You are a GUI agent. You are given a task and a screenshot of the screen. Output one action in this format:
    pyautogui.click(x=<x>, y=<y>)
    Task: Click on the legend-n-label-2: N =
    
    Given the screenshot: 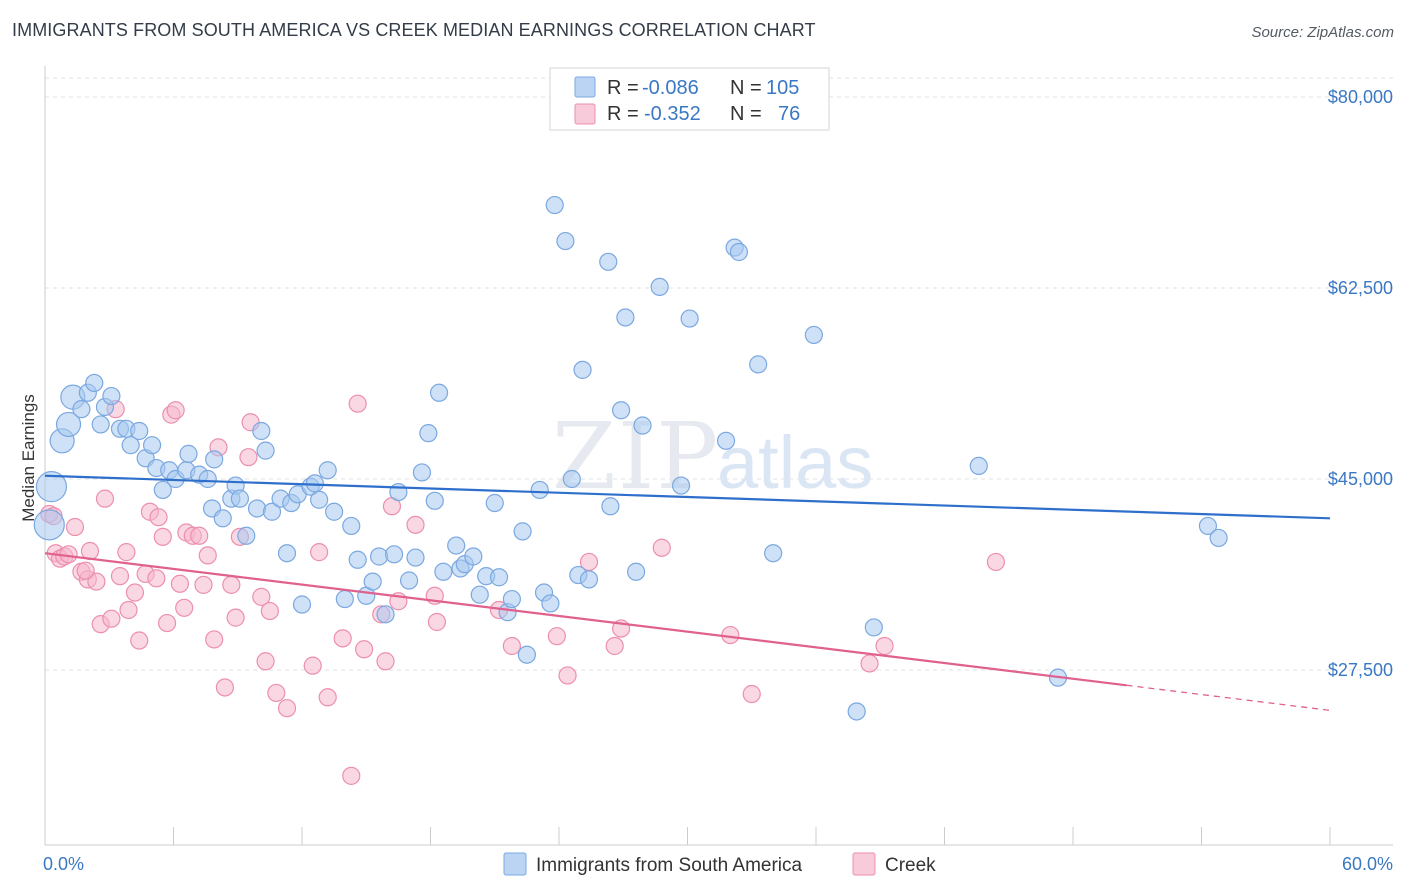 What is the action you would take?
    pyautogui.click(x=746, y=114)
    